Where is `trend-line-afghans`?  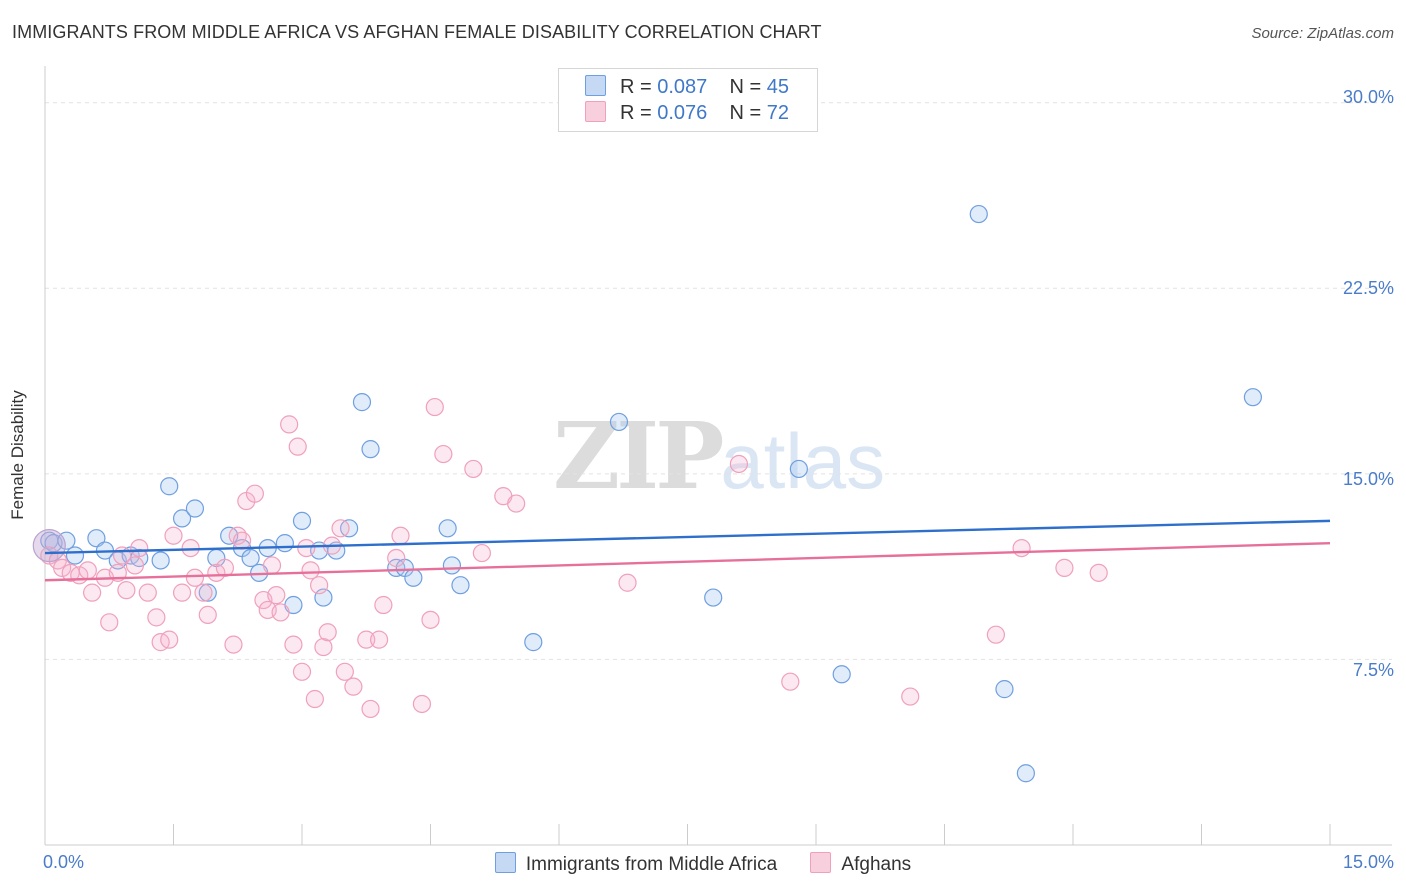
trend-line-afghans is located at coordinates (687, 561).